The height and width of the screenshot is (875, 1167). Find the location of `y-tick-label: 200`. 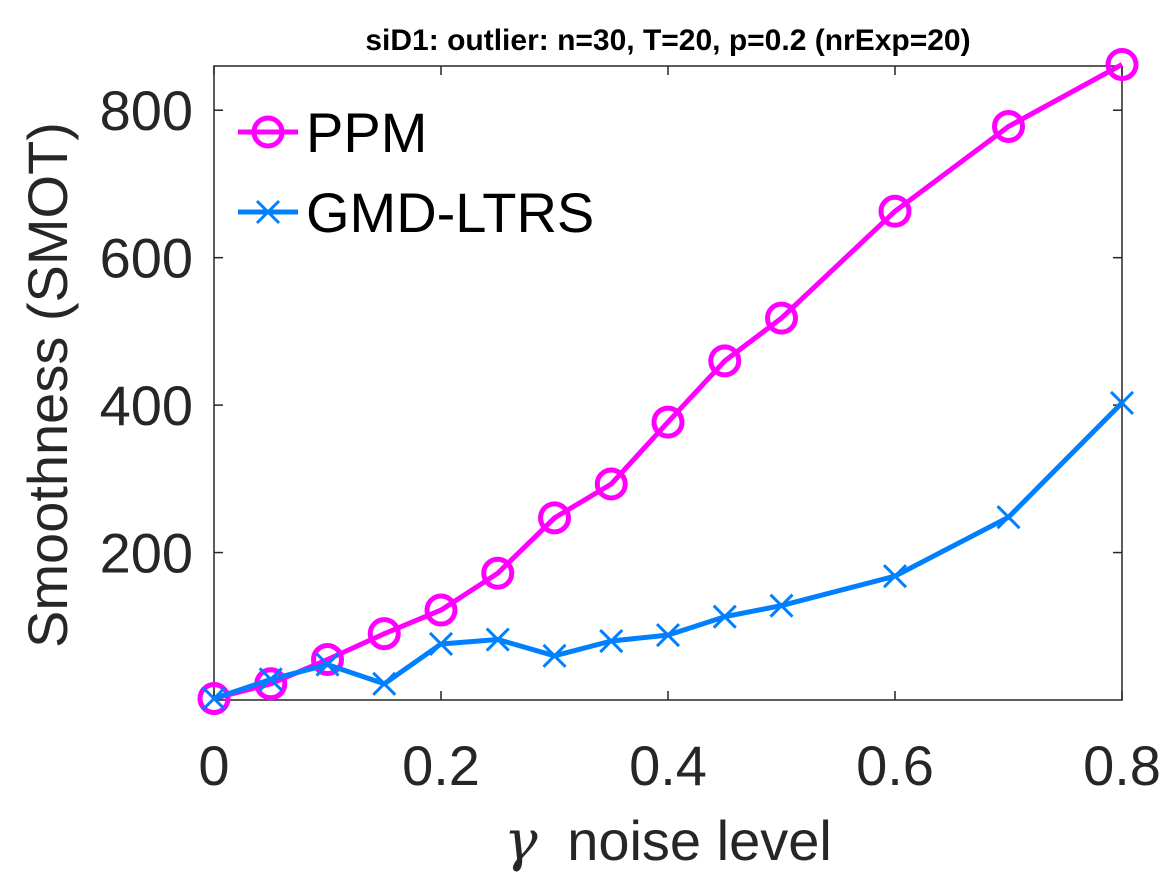

y-tick-label: 200 is located at coordinates (146, 553).